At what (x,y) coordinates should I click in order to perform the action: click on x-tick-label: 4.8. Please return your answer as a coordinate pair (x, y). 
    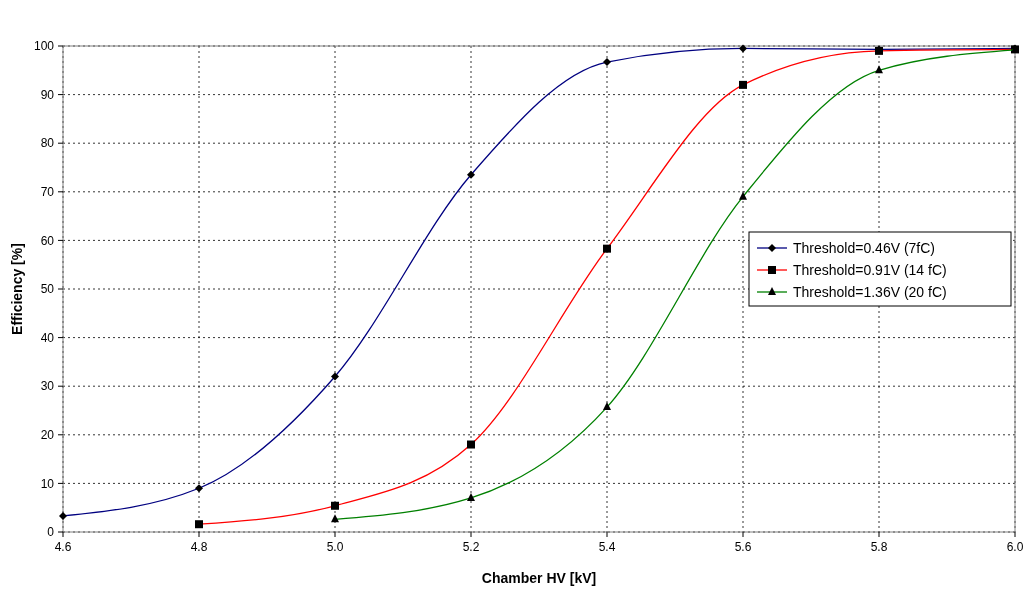
    Looking at the image, I should click on (199, 547).